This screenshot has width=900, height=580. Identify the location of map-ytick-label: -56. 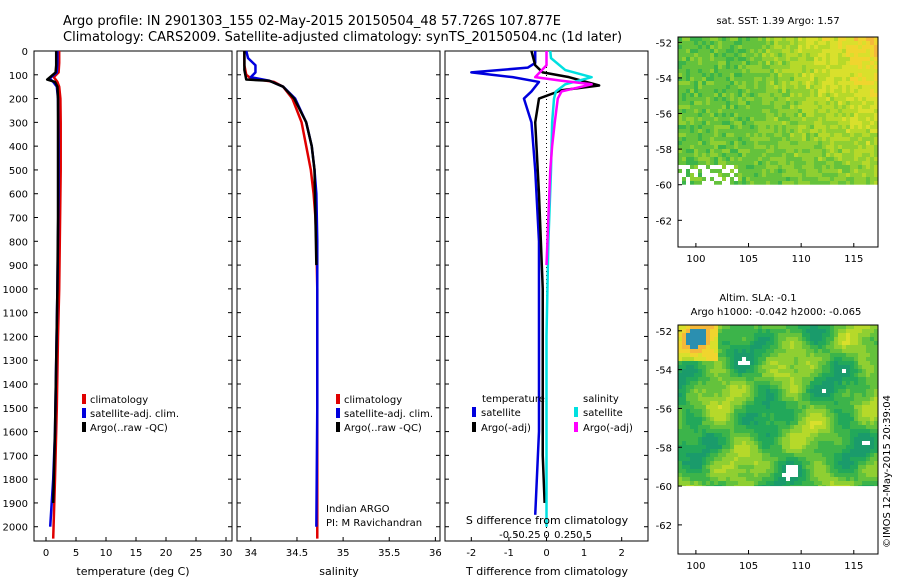
(664, 115).